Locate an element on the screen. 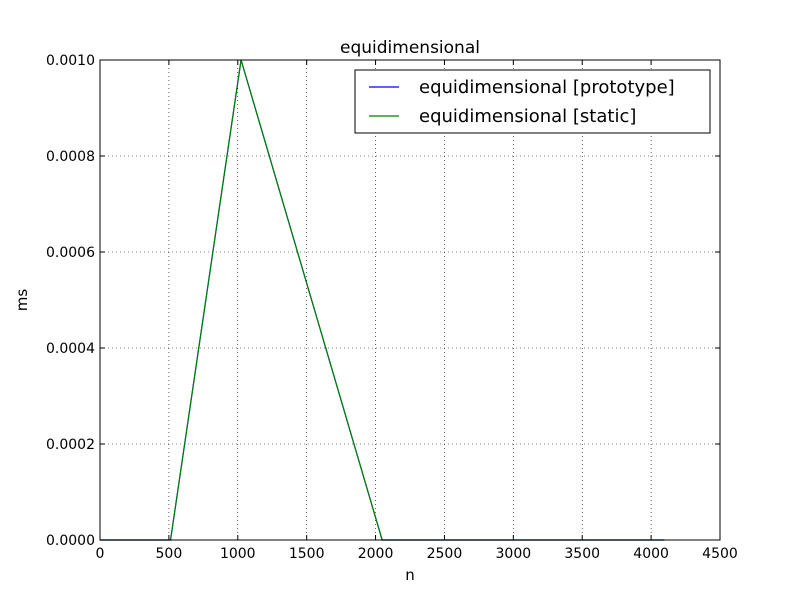 The image size is (800, 600). y-tick-label: 0.0002 is located at coordinates (70, 445).